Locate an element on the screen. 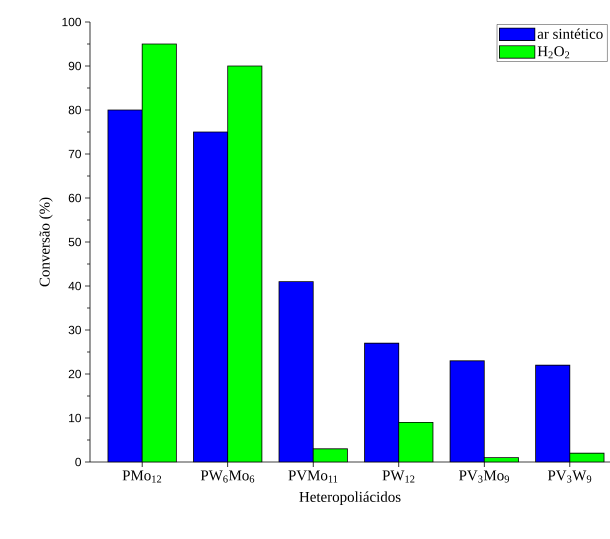 The height and width of the screenshot is (539, 610). legend-label: H$_{2}$O$_{2}$ is located at coordinates (554, 52).